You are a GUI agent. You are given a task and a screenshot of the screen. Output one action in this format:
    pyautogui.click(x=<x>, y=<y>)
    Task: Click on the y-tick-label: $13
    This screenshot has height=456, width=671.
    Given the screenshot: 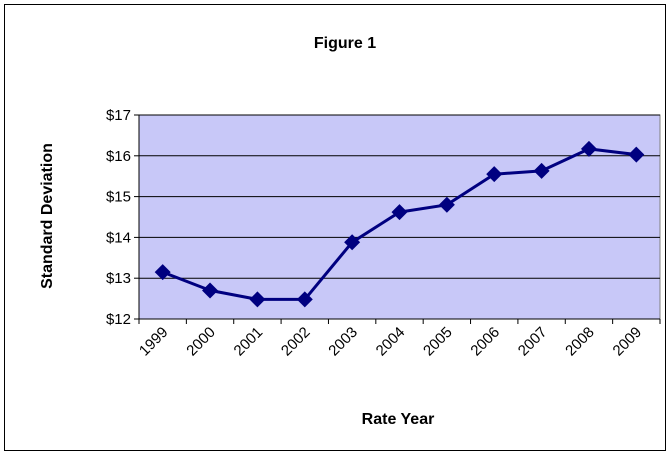 What is the action you would take?
    pyautogui.click(x=118, y=278)
    